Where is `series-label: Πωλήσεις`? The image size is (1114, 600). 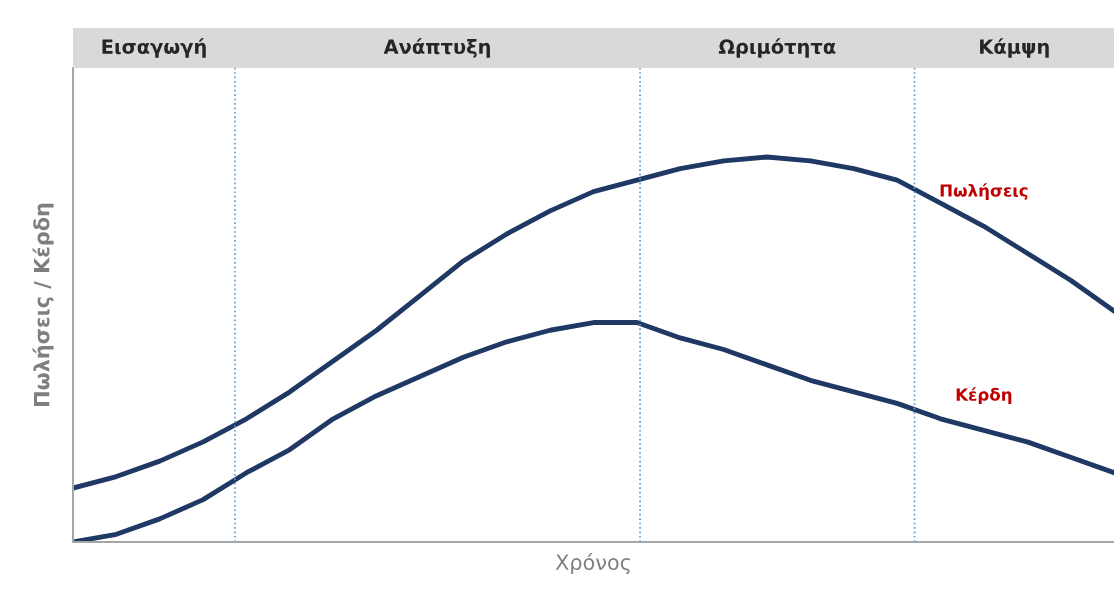
series-label: Πωλήσεις is located at coordinates (984, 192).